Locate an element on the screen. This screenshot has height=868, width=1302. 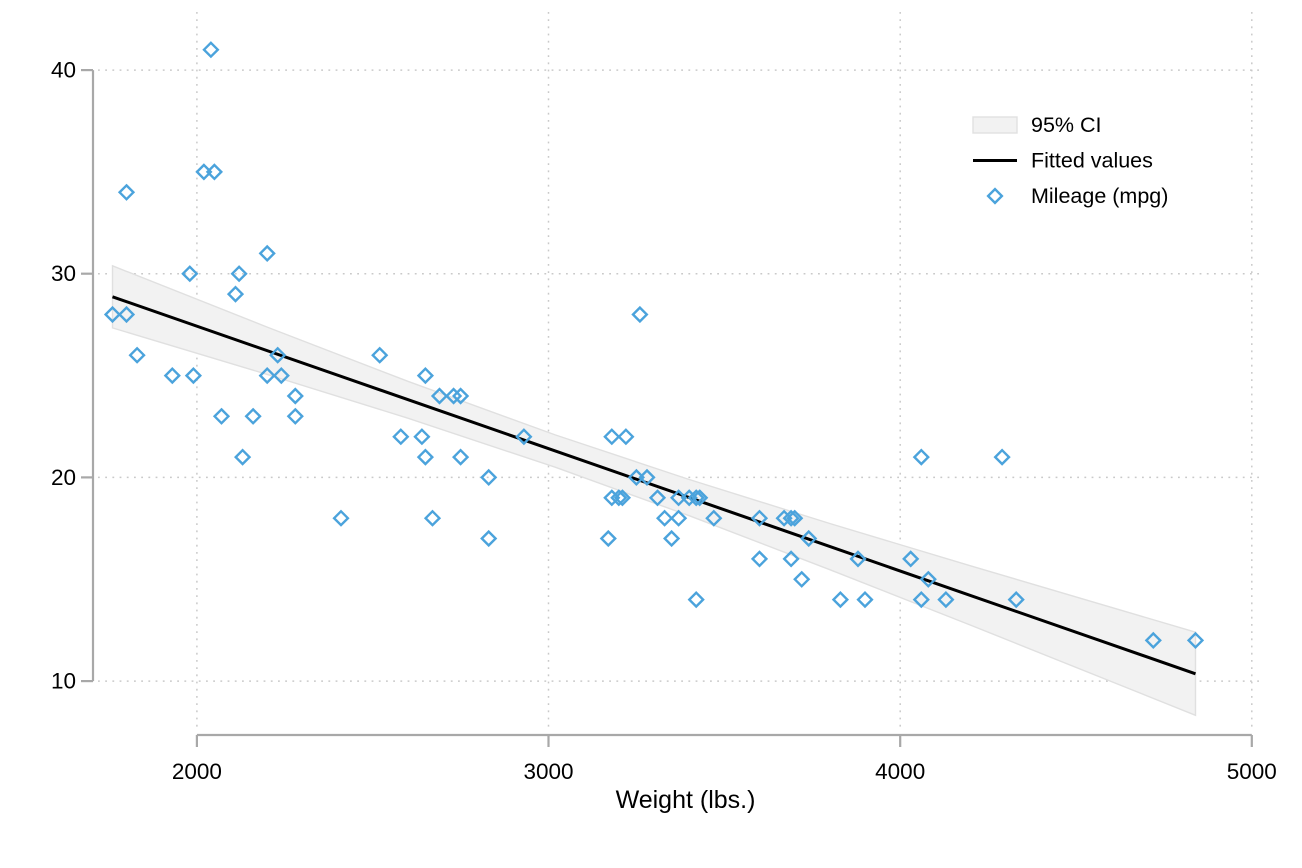
legend-ci-swatch is located at coordinates (995, 125).